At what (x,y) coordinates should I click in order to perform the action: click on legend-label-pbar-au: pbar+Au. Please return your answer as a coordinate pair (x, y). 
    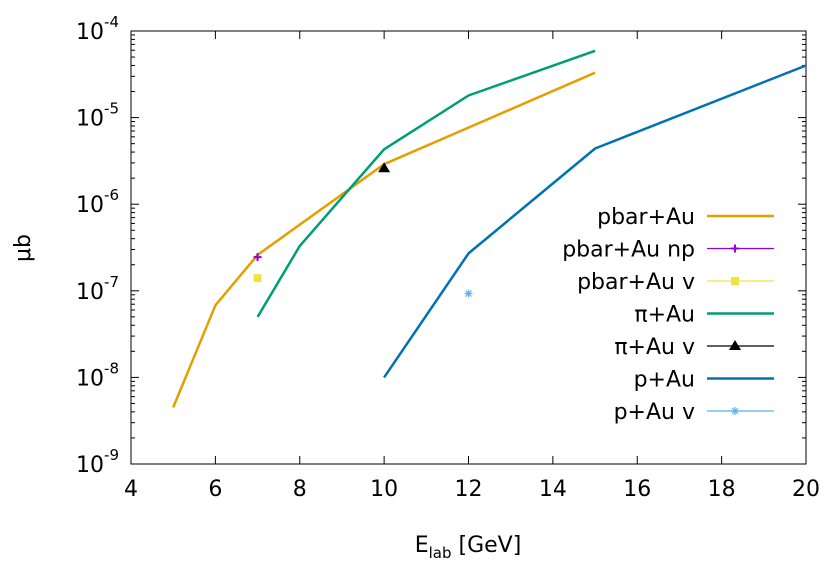
    Looking at the image, I should click on (646, 217).